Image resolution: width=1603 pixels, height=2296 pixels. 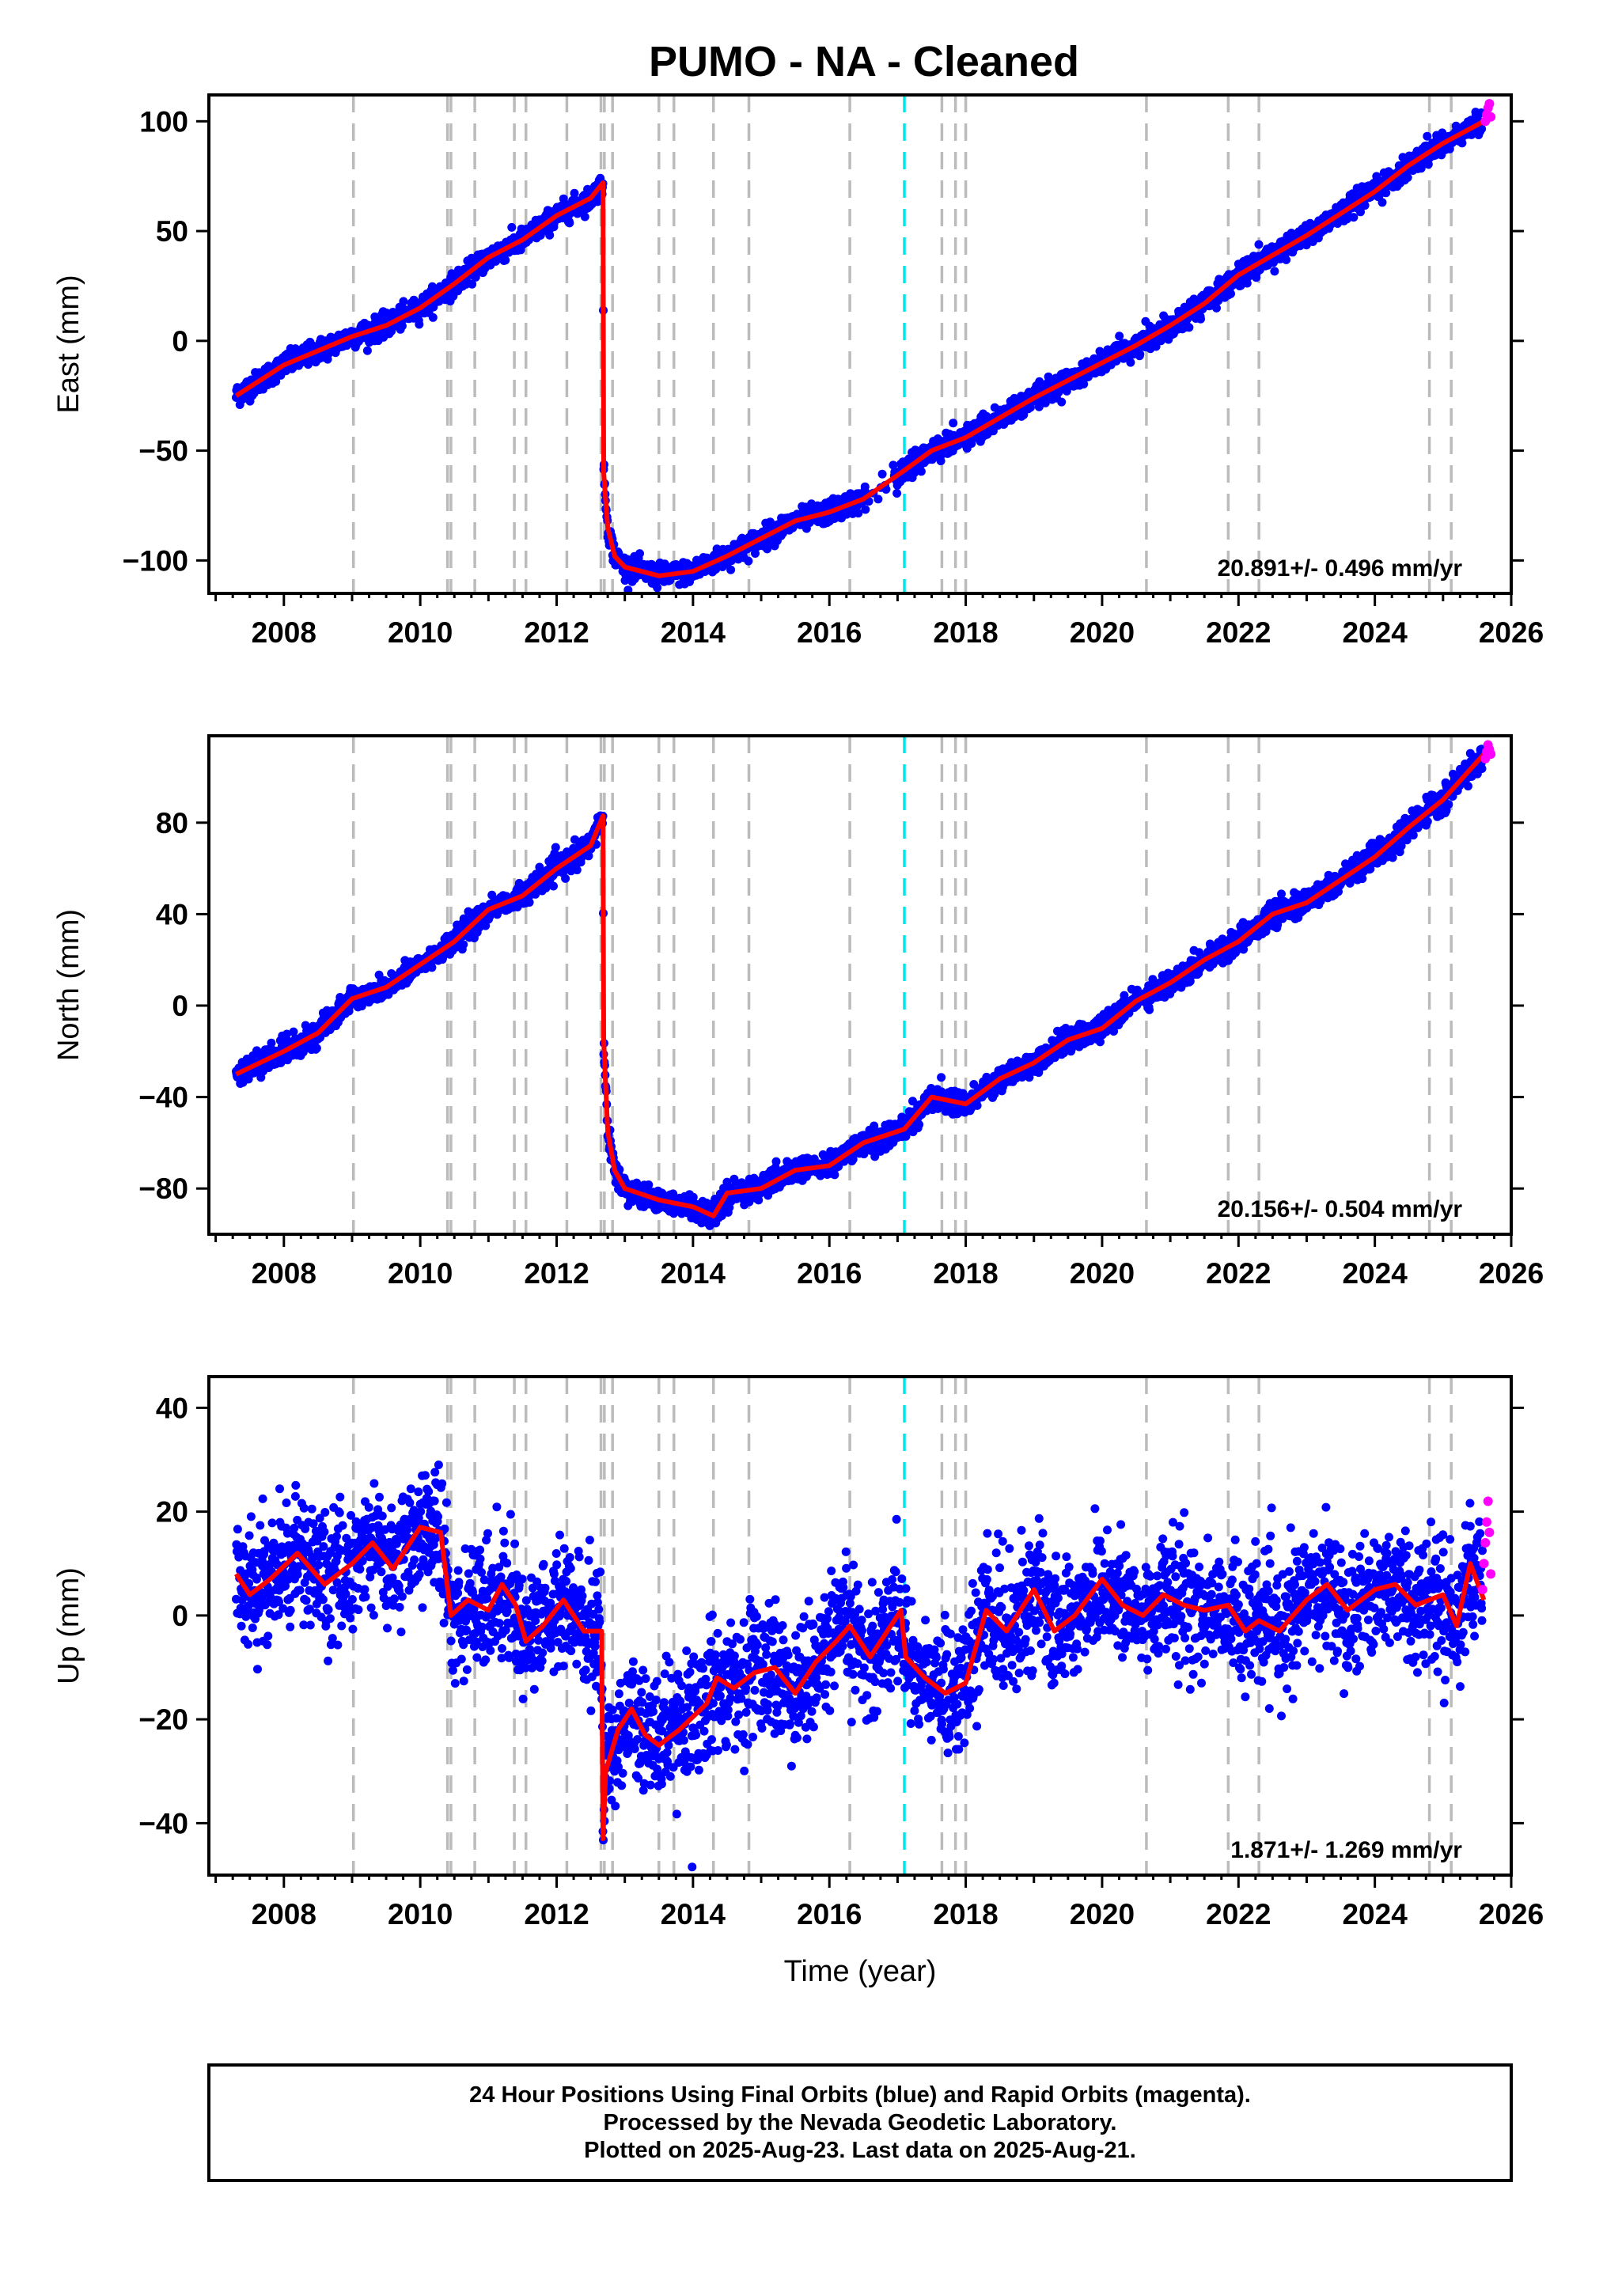 What do you see at coordinates (556, 632) in the screenshot?
I see `x-tick-label: 2012` at bounding box center [556, 632].